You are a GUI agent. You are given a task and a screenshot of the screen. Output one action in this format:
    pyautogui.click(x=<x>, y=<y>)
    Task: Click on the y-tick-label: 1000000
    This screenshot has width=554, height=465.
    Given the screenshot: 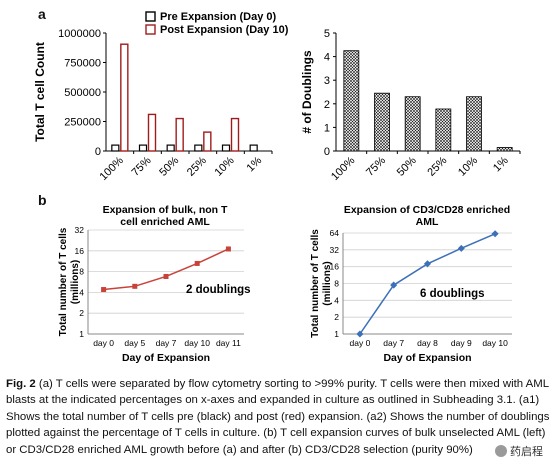 What is the action you would take?
    pyautogui.click(x=79, y=34)
    